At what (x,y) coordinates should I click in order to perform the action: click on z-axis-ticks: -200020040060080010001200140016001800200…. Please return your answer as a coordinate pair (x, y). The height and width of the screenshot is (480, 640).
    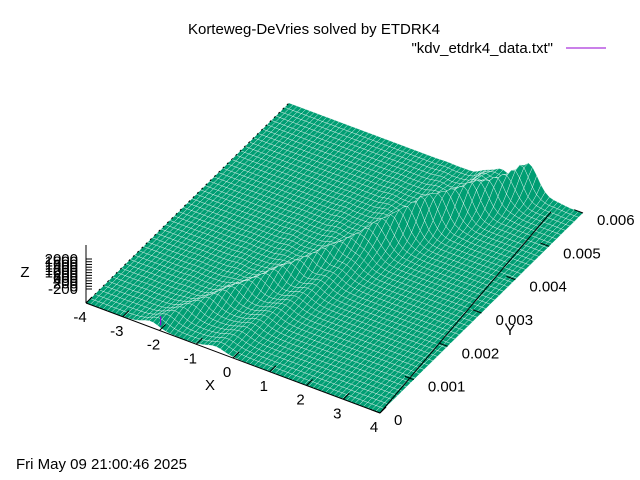
    Looking at the image, I should click on (68, 274).